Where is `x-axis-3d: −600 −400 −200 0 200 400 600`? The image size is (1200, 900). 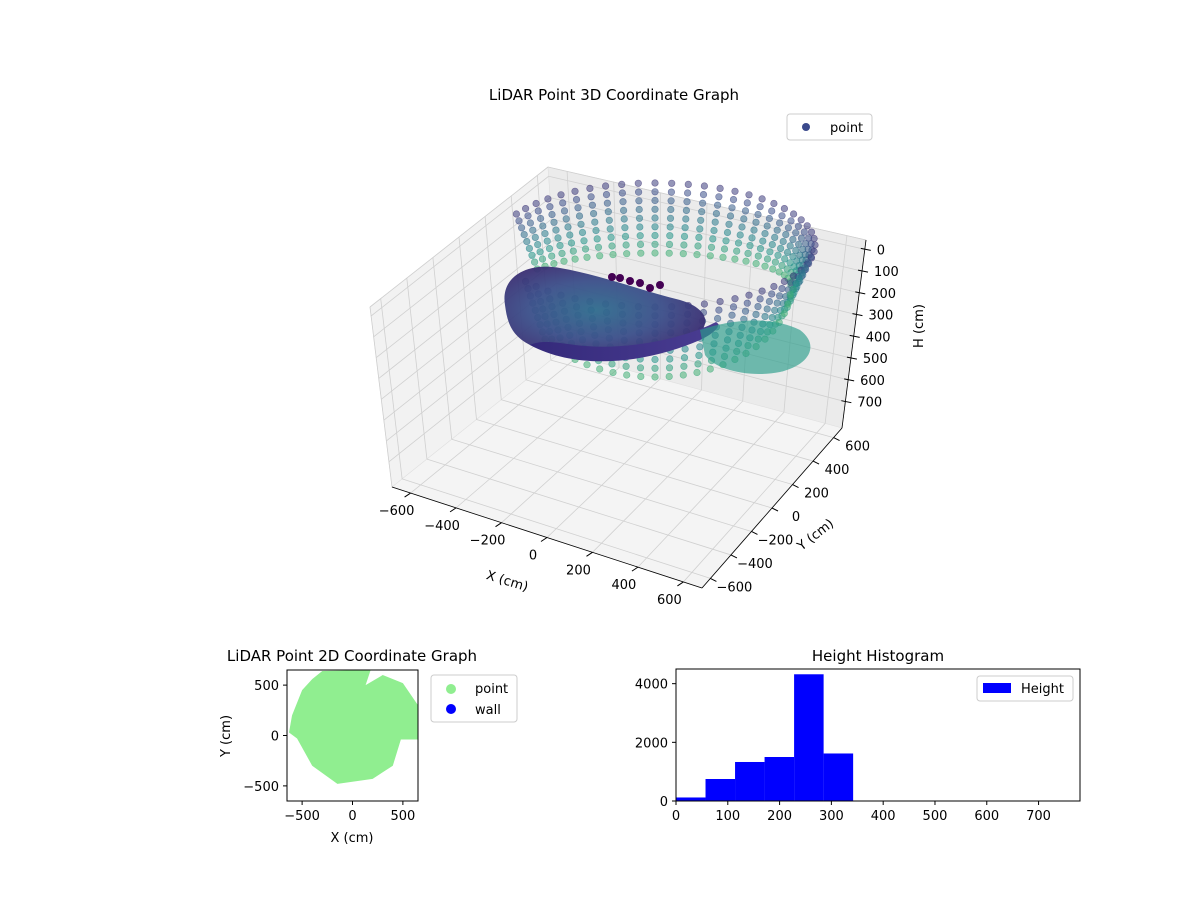 x-axis-3d: −600 −400 −200 0 200 400 600 is located at coordinates (541, 547).